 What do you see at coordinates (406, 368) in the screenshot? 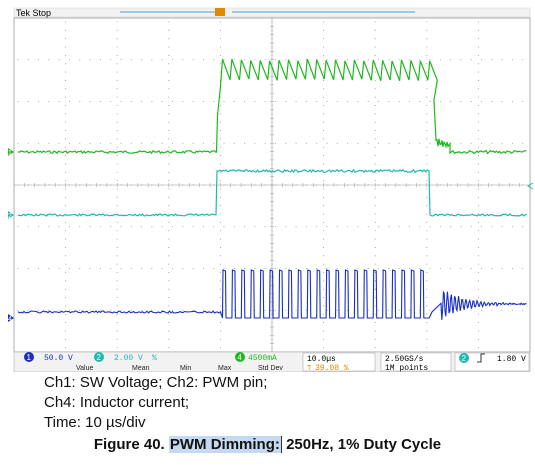
I see `record-length: 1M points` at bounding box center [406, 368].